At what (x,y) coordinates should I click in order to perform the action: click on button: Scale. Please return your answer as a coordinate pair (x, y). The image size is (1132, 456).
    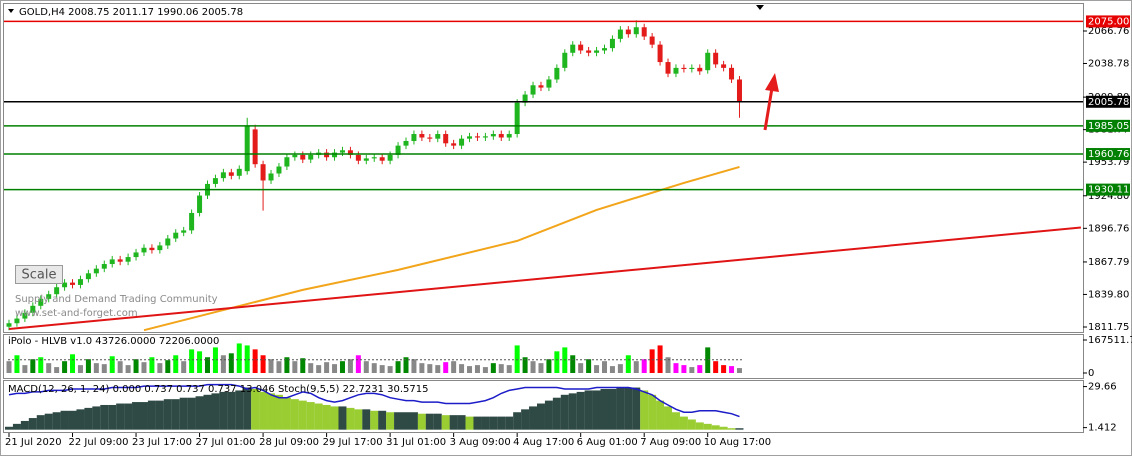
    Looking at the image, I should click on (39, 274).